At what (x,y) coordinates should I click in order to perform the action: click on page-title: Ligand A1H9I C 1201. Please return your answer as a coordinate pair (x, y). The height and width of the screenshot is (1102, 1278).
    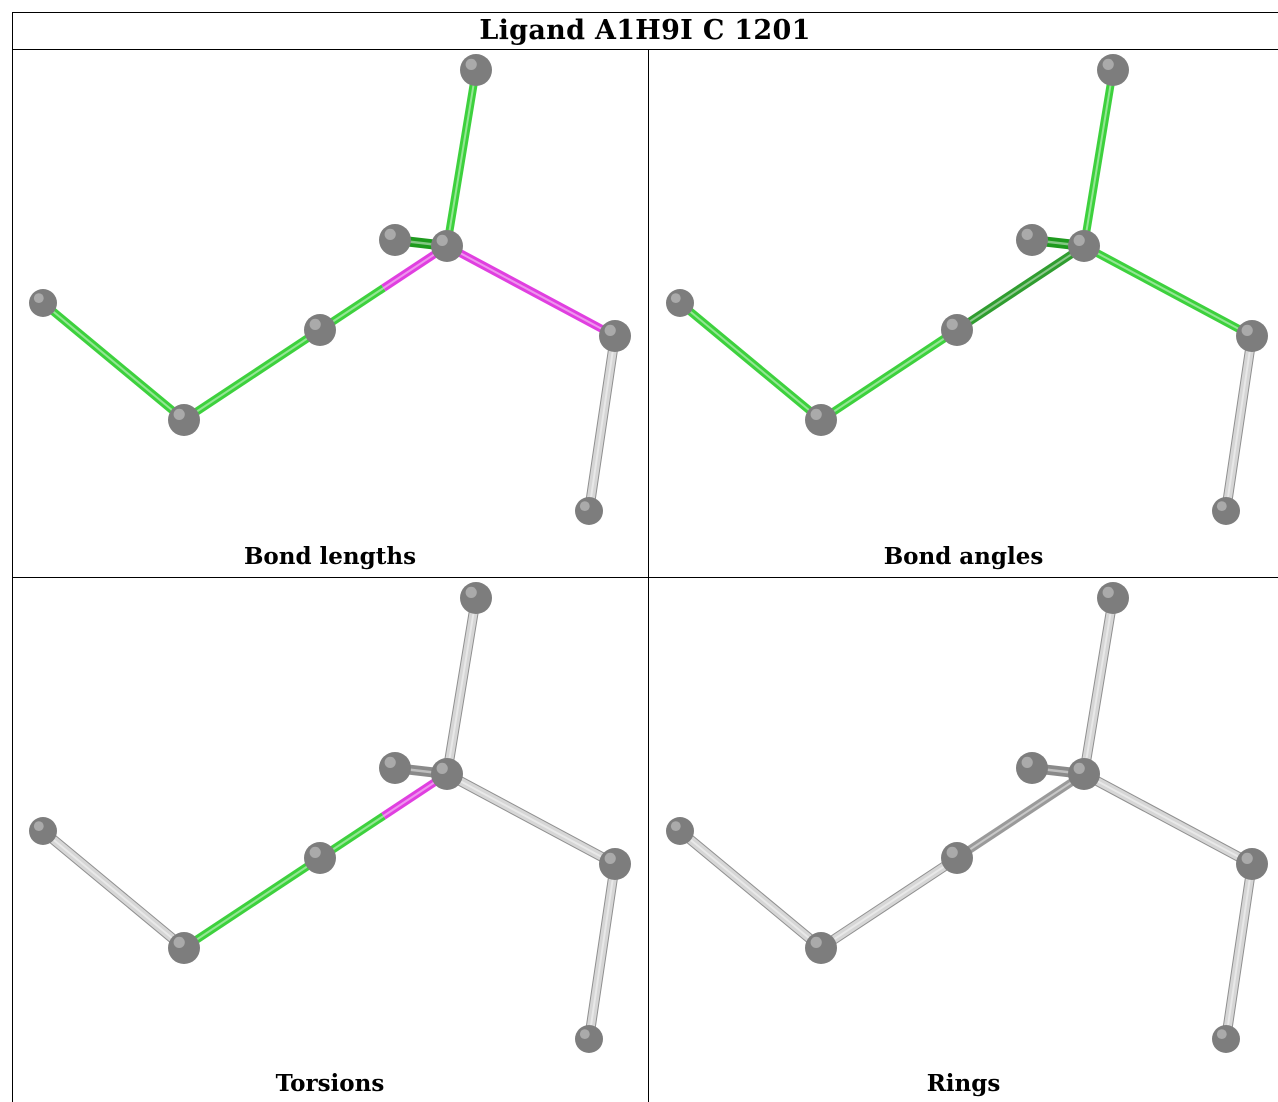
    Looking at the image, I should click on (645, 30).